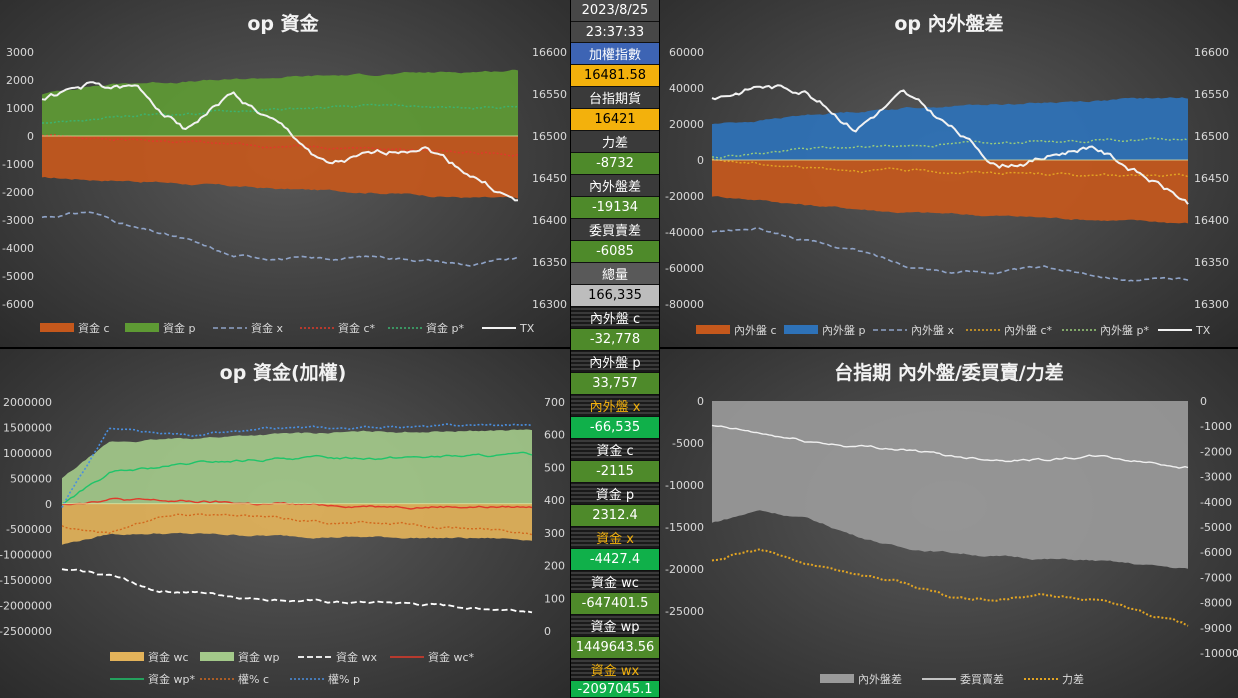 The width and height of the screenshot is (1238, 698). Describe the element at coordinates (554, 566) in the screenshot. I see `y2-tick-label: 200` at that location.